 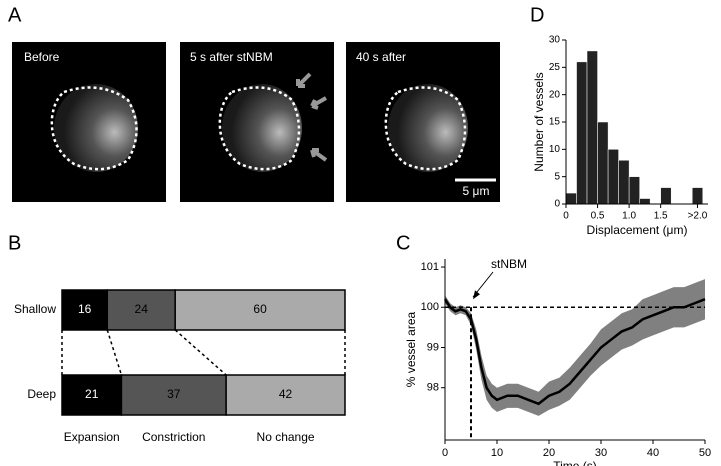 What do you see at coordinates (509, 264) in the screenshot?
I see `annotation: stNBM` at bounding box center [509, 264].